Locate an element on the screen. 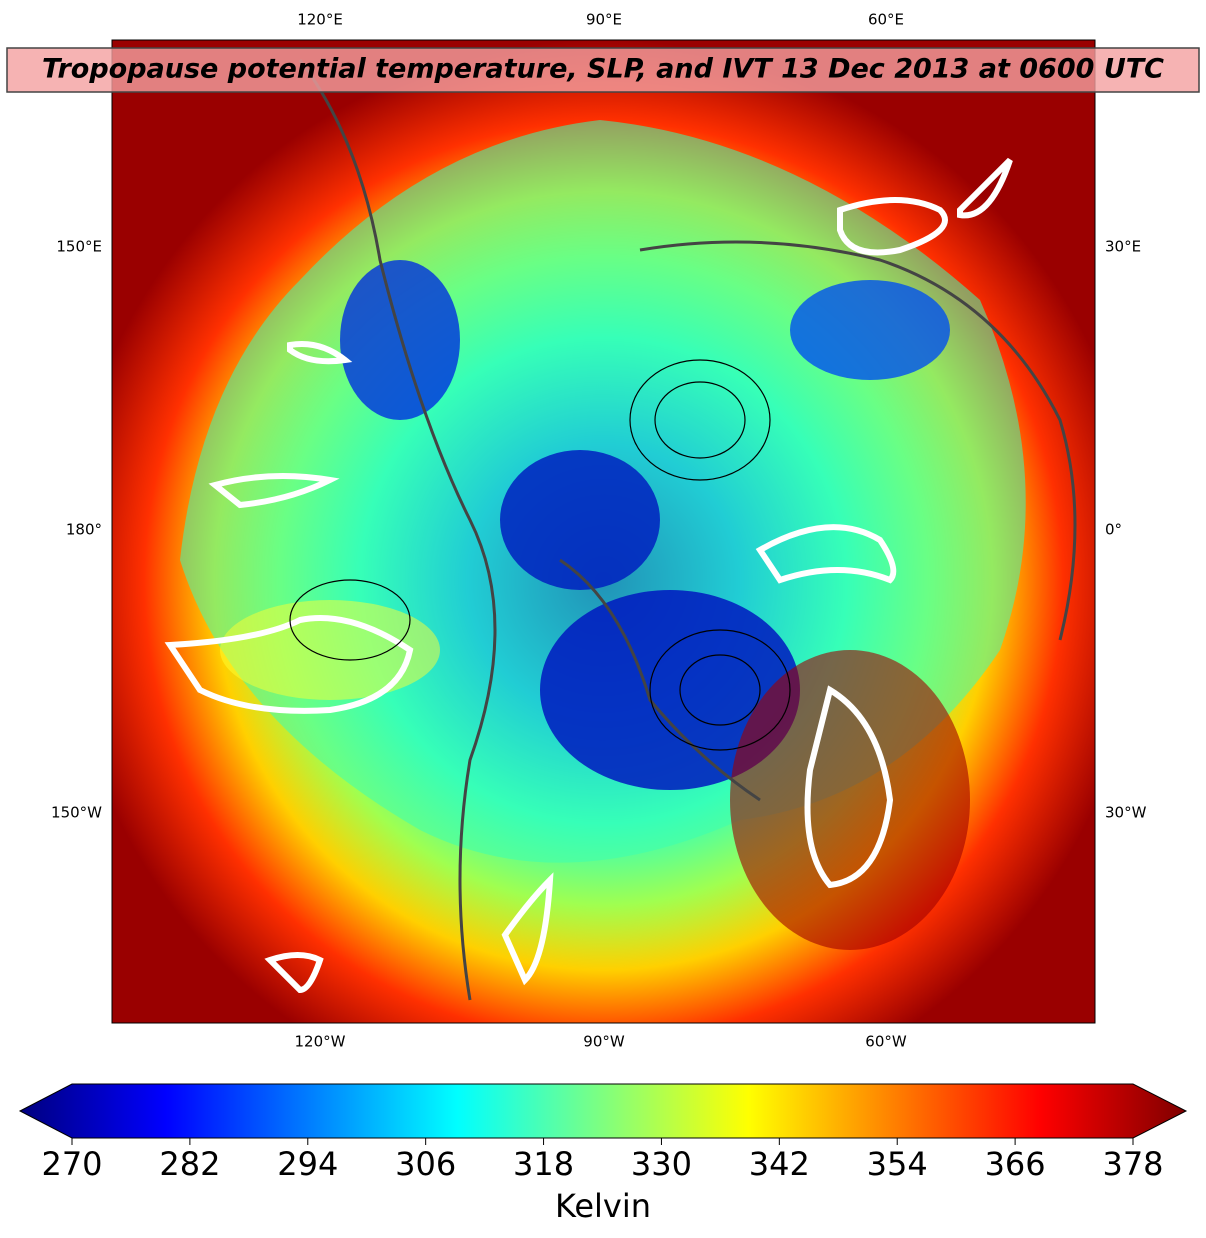  warm-tongue is located at coordinates (330, 650).